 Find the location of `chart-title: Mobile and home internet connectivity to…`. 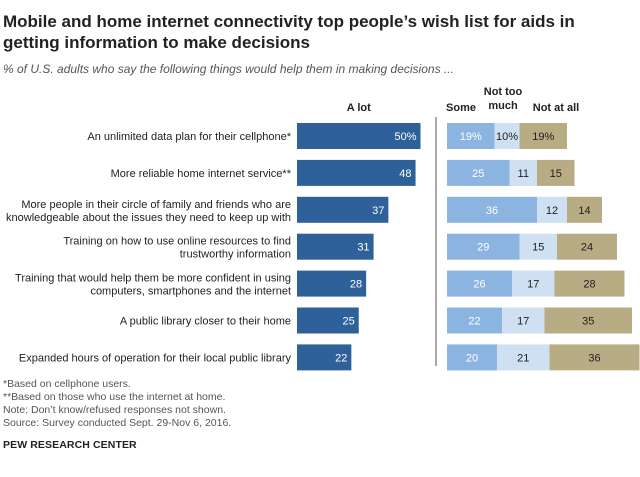

chart-title: Mobile and home internet connectivity to… is located at coordinates (289, 32).